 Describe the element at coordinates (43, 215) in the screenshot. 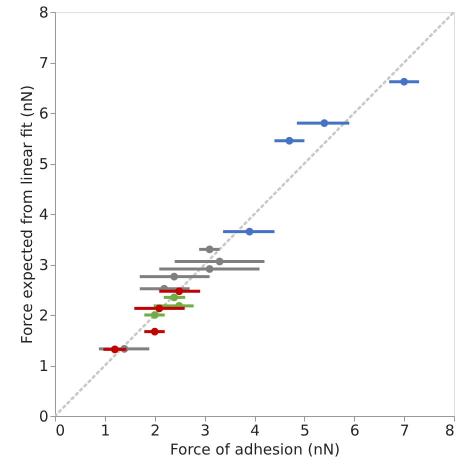

I see `y-tick-label: 4` at that location.